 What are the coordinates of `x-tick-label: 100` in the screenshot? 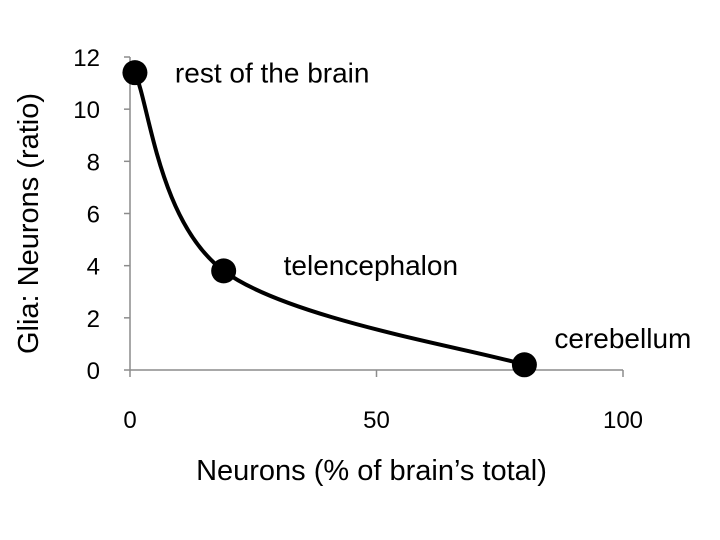 It's located at (623, 420).